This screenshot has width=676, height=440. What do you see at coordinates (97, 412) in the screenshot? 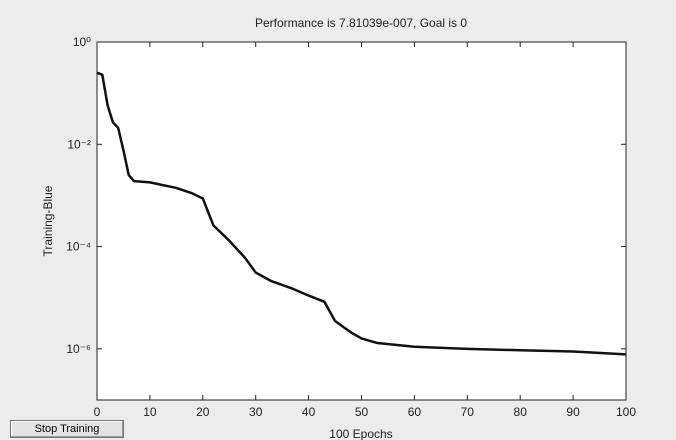
I see `x-tick-label: 0` at bounding box center [97, 412].